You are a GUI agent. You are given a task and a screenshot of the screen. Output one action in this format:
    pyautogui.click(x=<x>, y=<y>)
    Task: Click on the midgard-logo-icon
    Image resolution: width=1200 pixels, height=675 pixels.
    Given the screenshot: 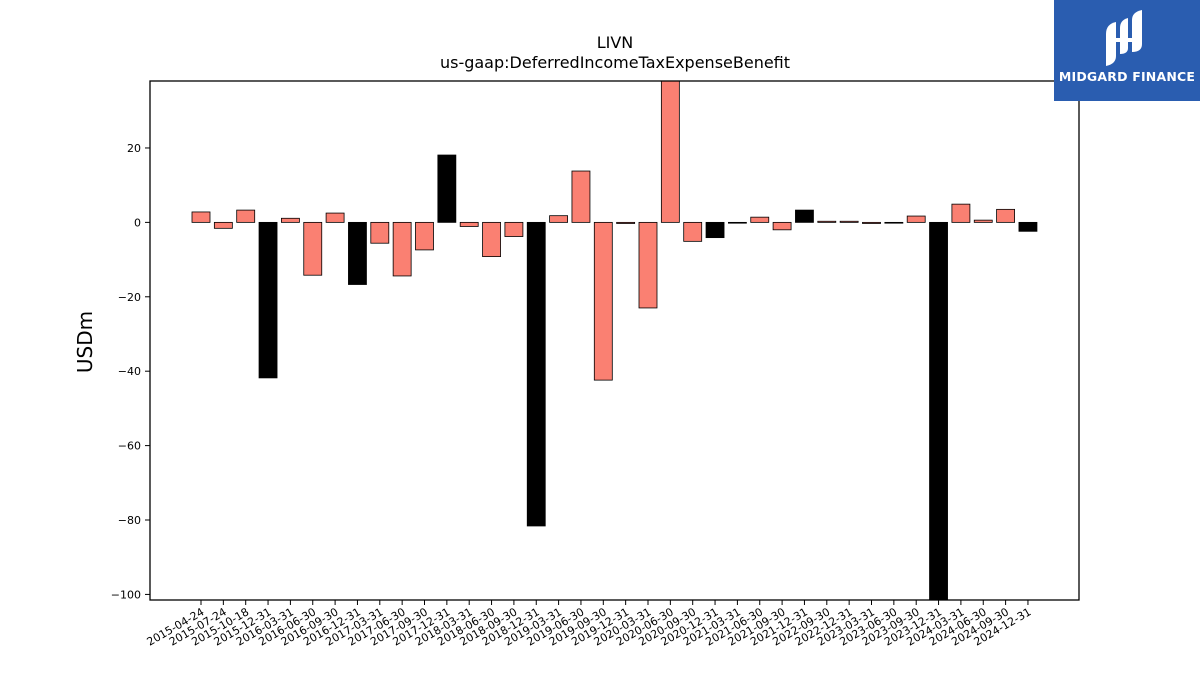 What is the action you would take?
    pyautogui.click(x=1124, y=38)
    